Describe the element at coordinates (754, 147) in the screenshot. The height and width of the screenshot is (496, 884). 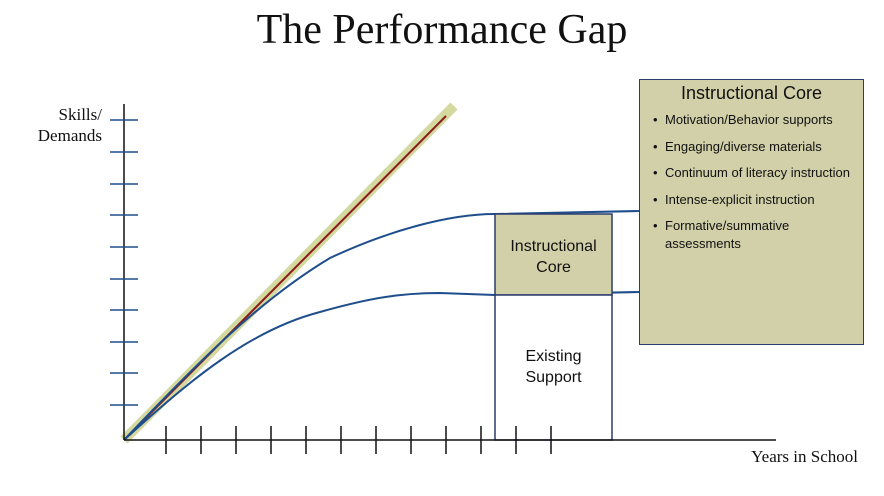
I see `panel-item-materials: Engaging/diverse materials` at that location.